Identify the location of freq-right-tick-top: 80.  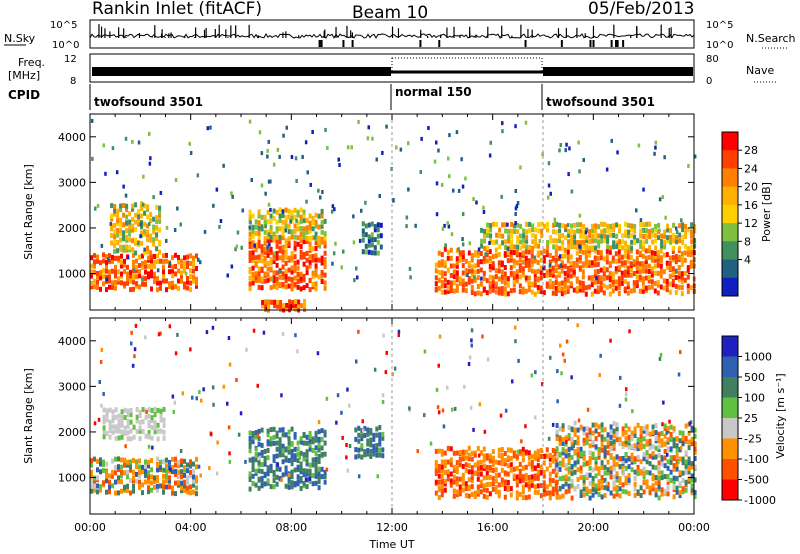
(712, 59).